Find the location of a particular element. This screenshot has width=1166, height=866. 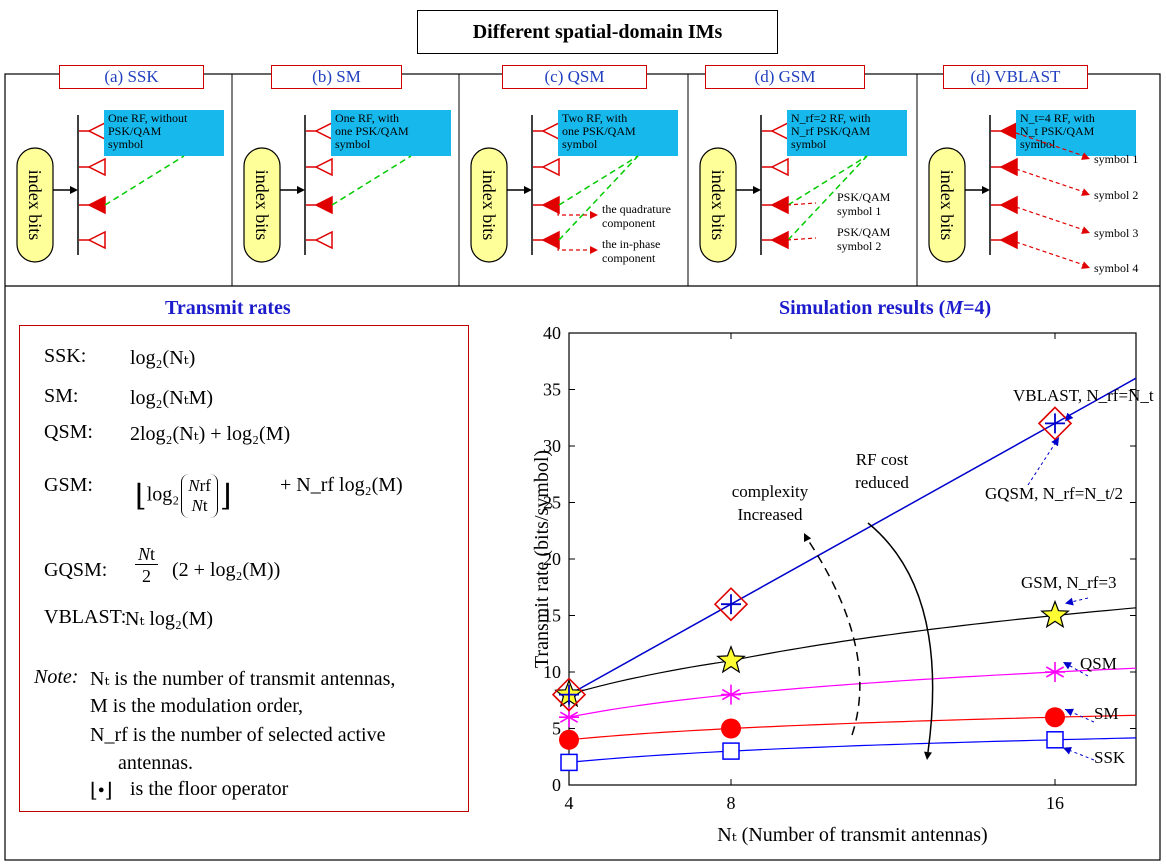

series-label-qsm-pointer is located at coordinates (1075, 669).